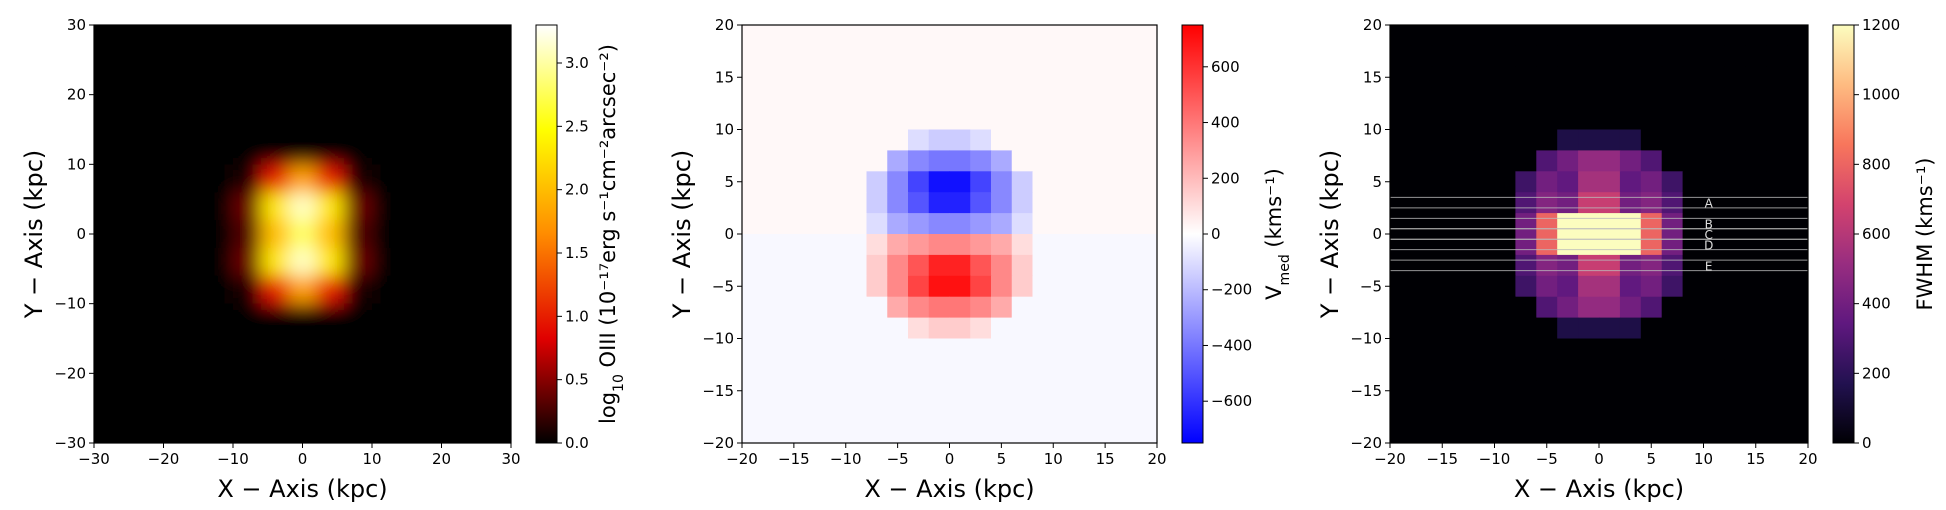 The width and height of the screenshot is (1946, 510). What do you see at coordinates (1105, 459) in the screenshot?
I see `x-tick-label: 15` at bounding box center [1105, 459].